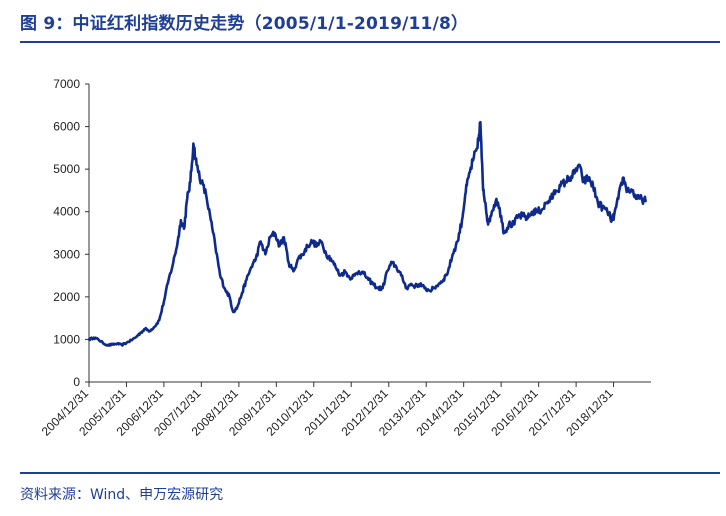 The width and height of the screenshot is (726, 516). I want to click on y-tick-label: 1000, so click(66, 339).